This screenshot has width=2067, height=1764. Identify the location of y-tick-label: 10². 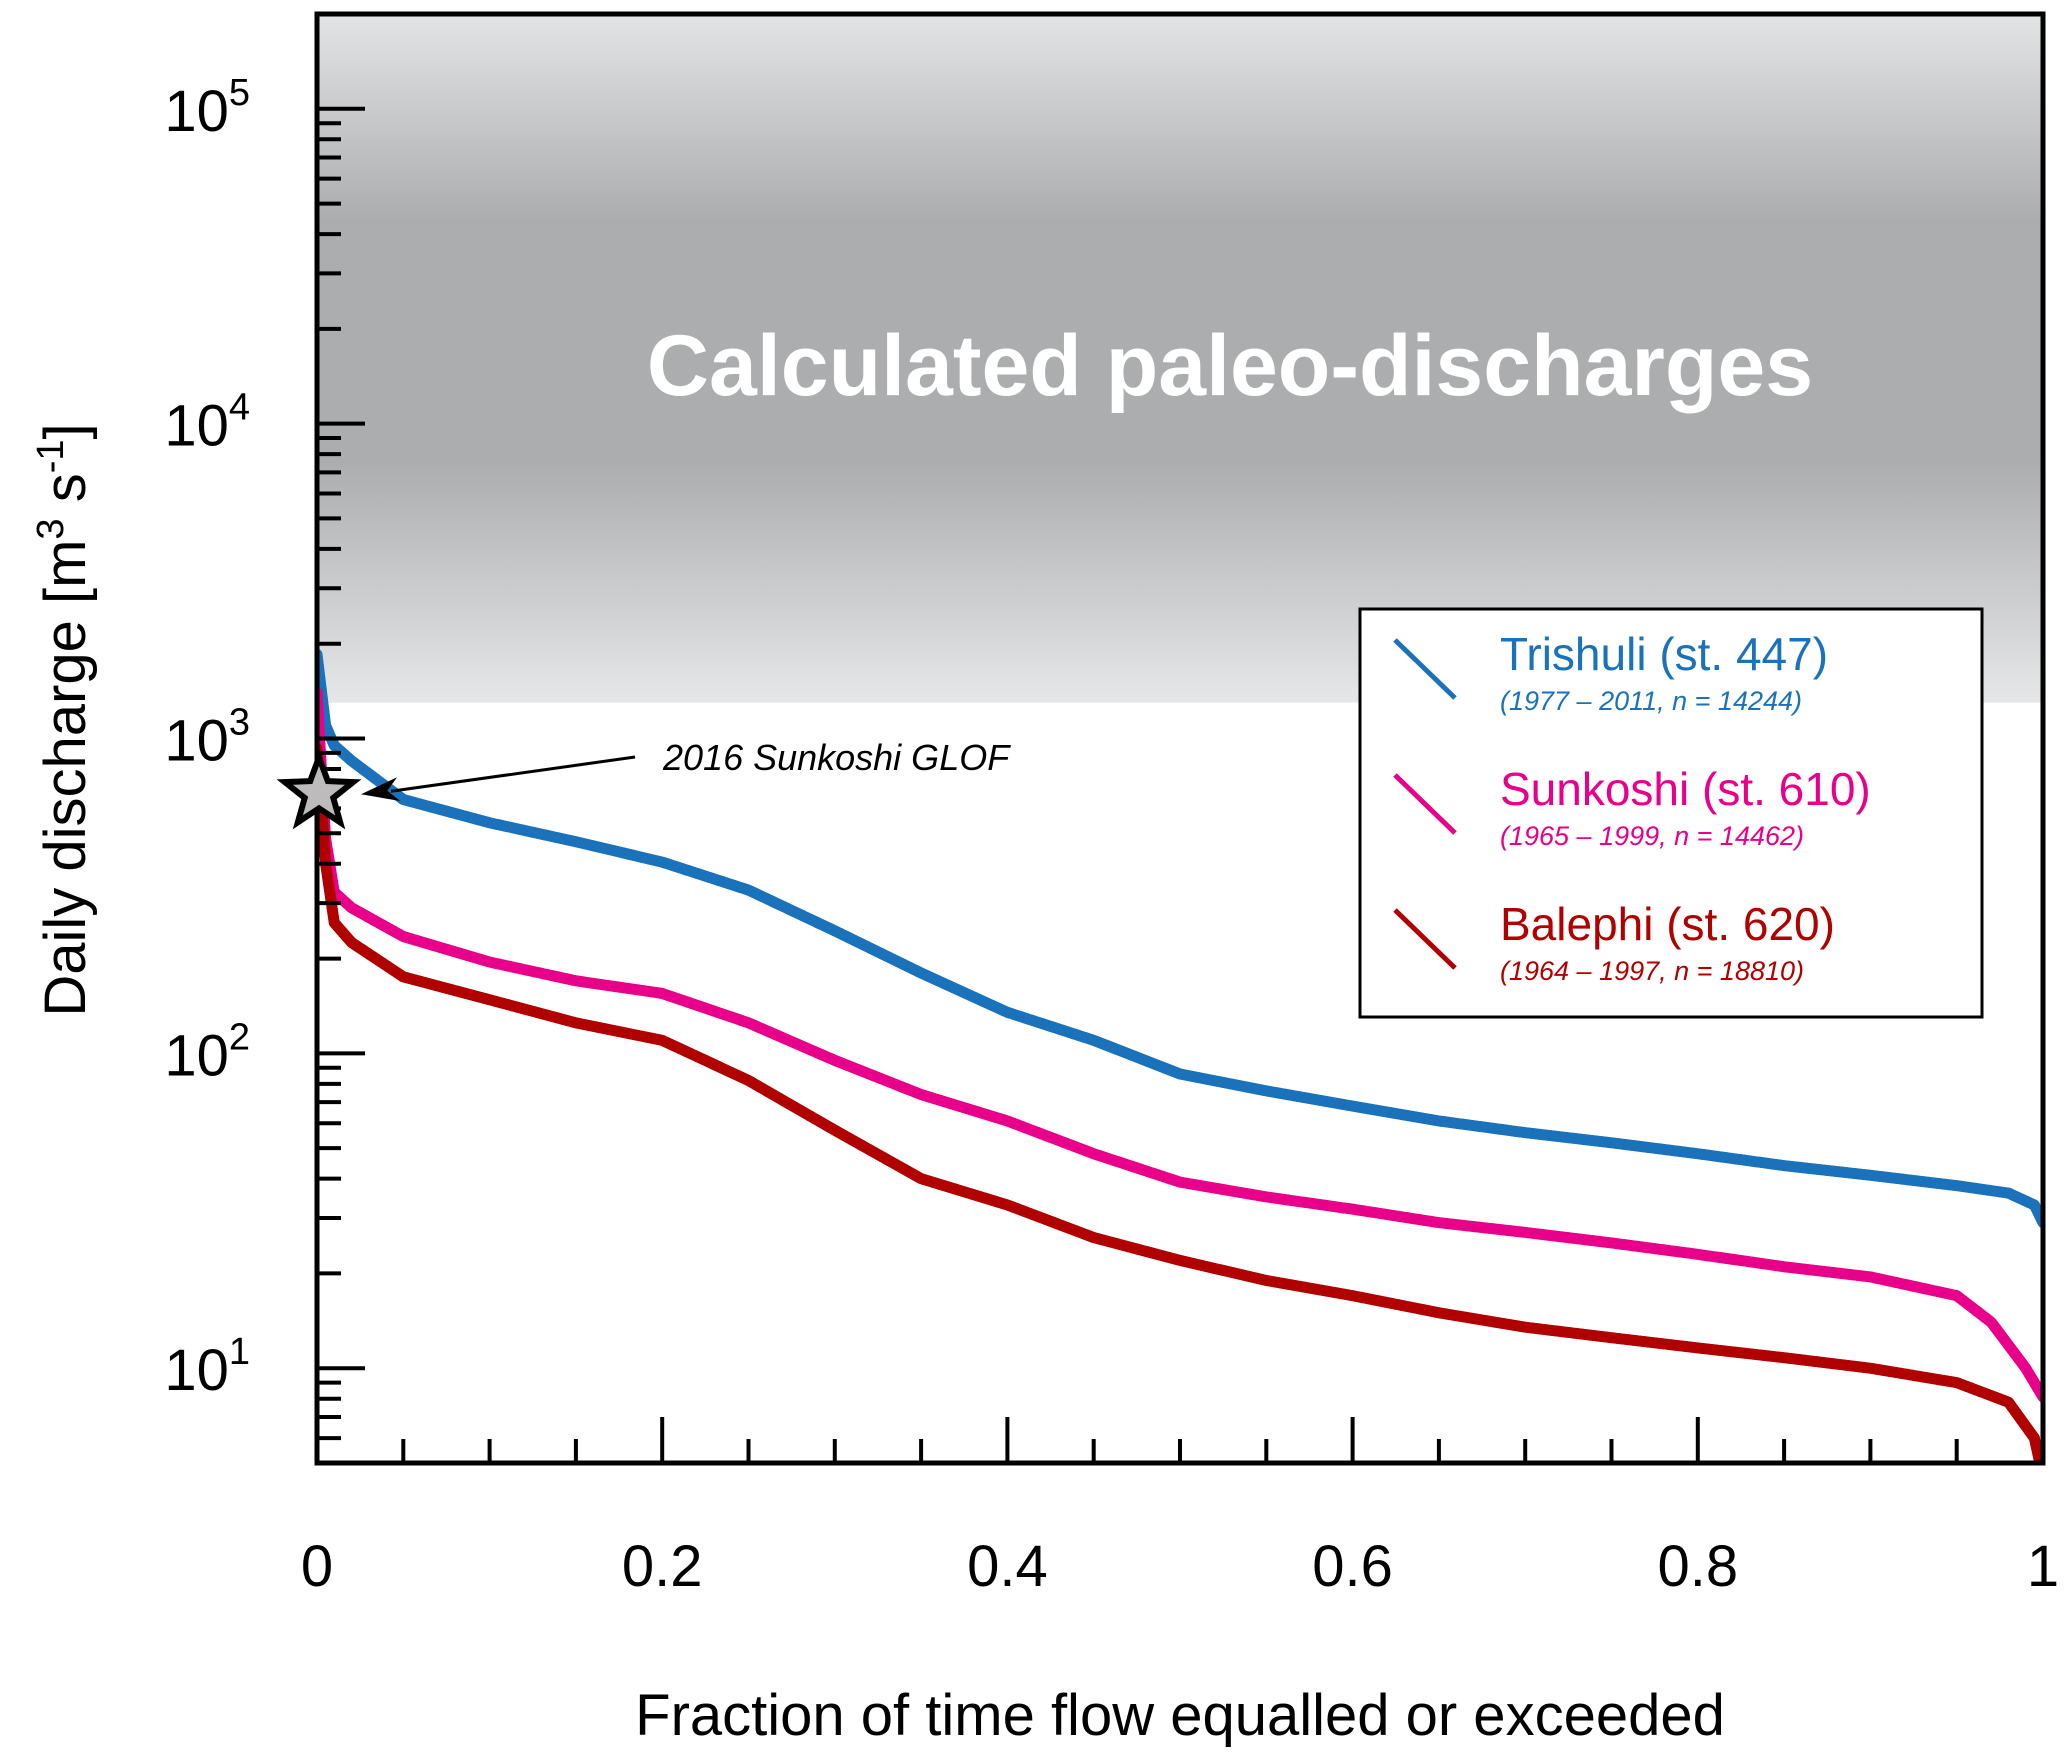
(207, 1052).